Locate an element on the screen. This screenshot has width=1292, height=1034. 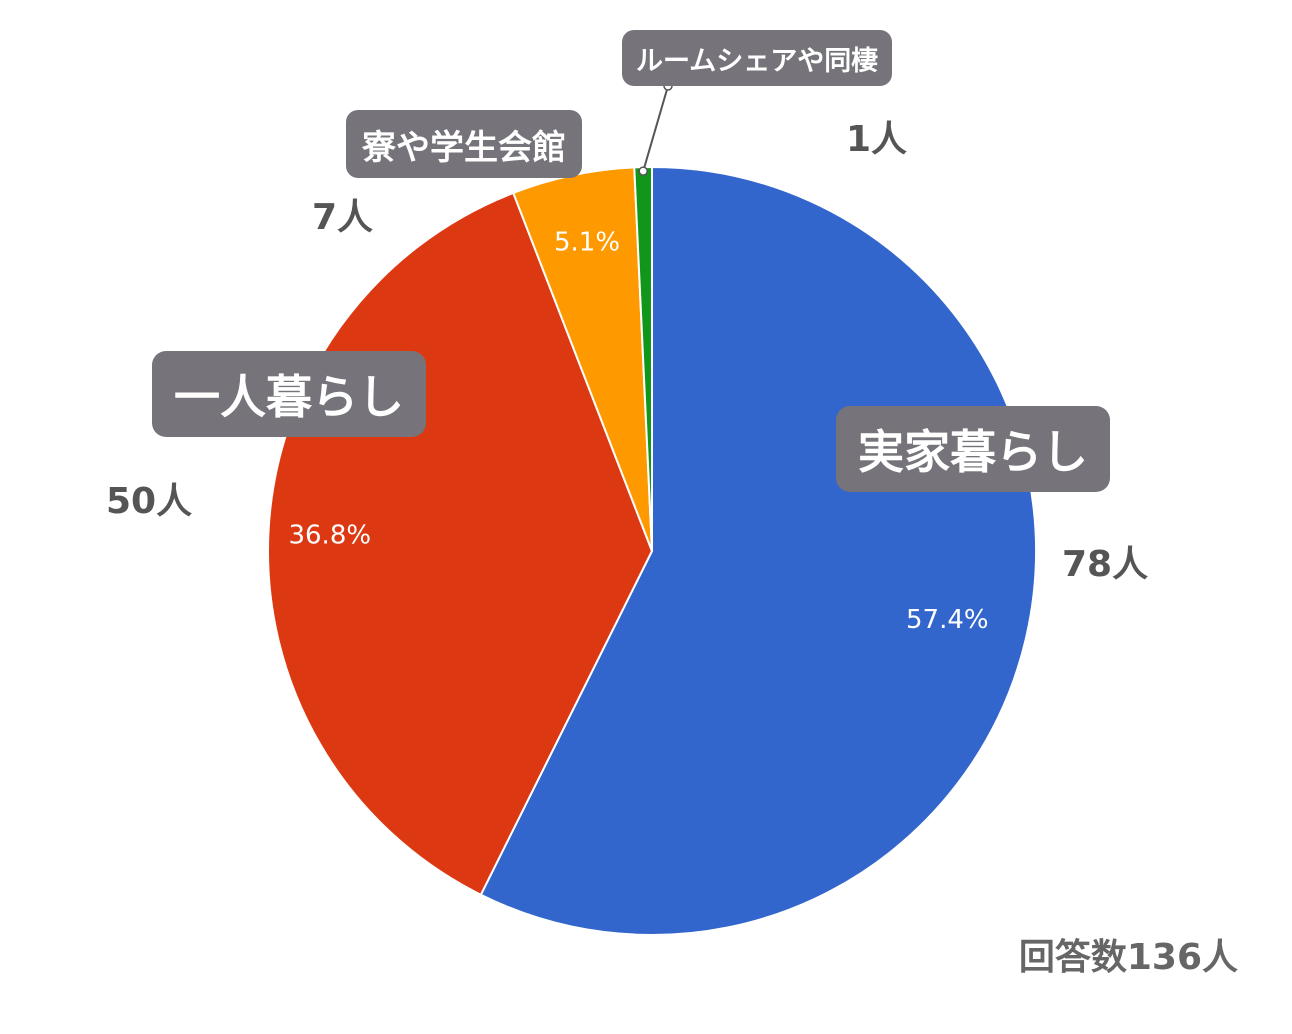
label-roomshare: ルームシェアや同棲 is located at coordinates (757, 58).